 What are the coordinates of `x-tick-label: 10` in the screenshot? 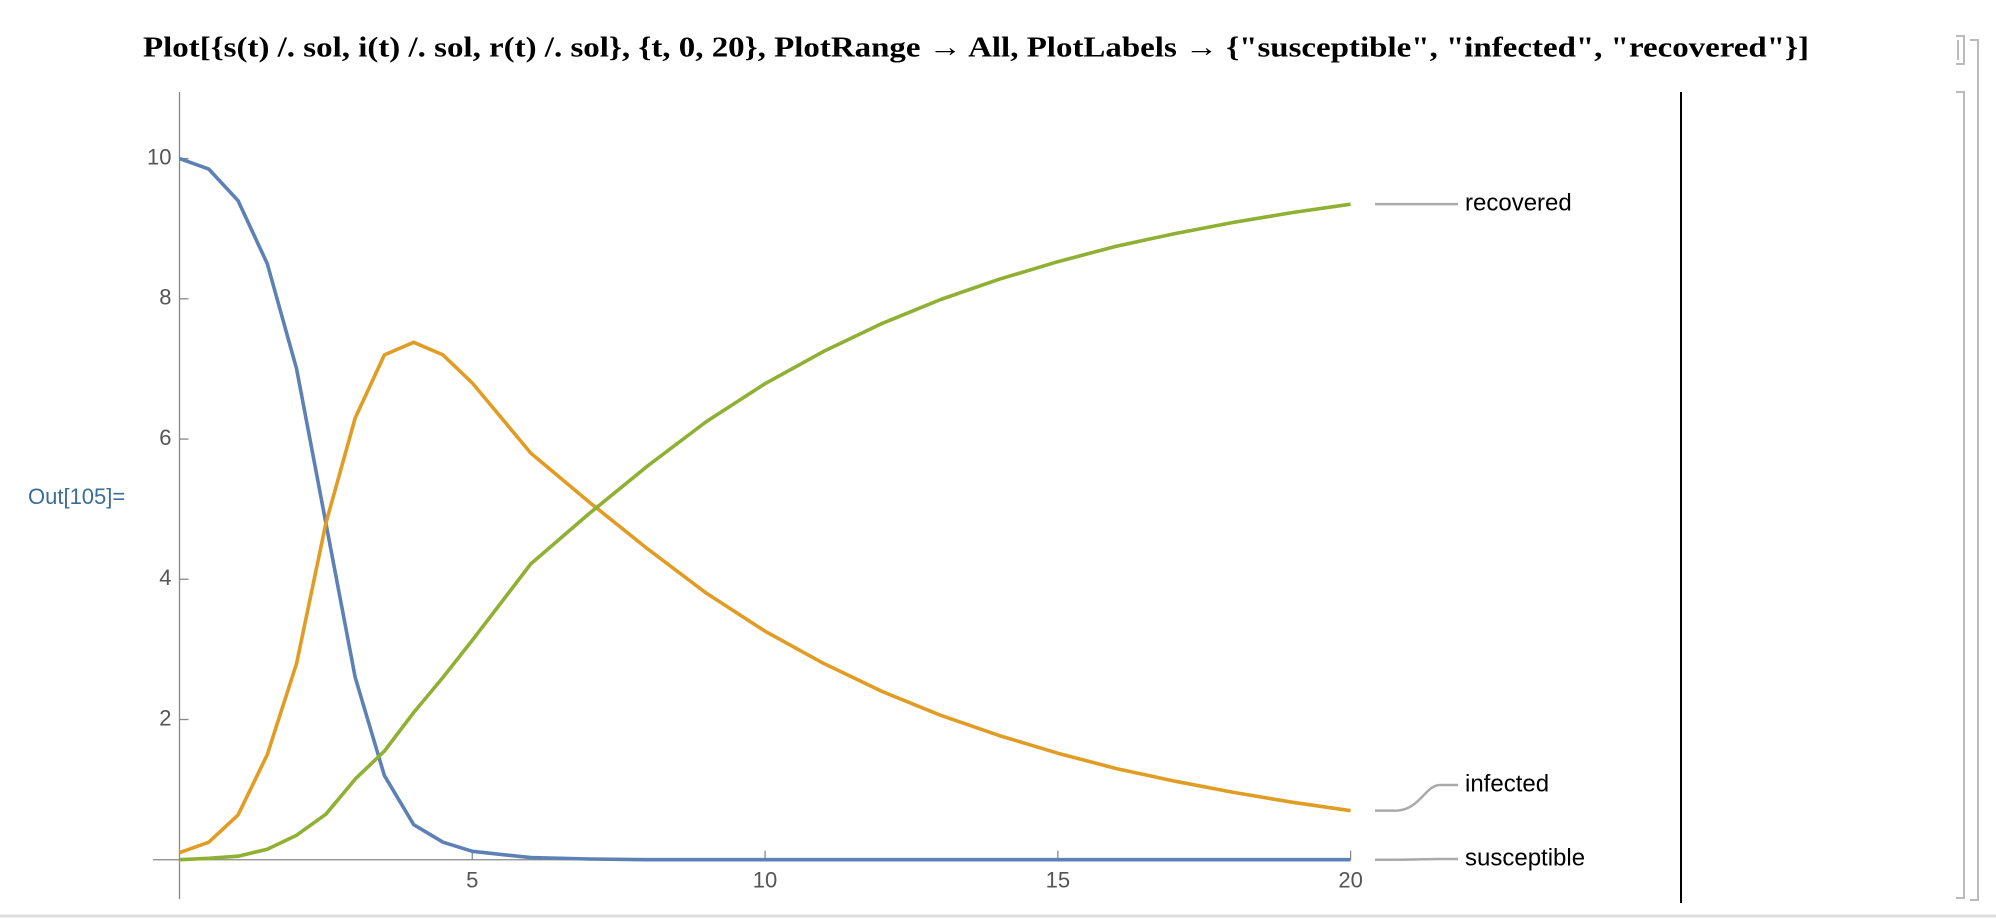 It's located at (765, 880).